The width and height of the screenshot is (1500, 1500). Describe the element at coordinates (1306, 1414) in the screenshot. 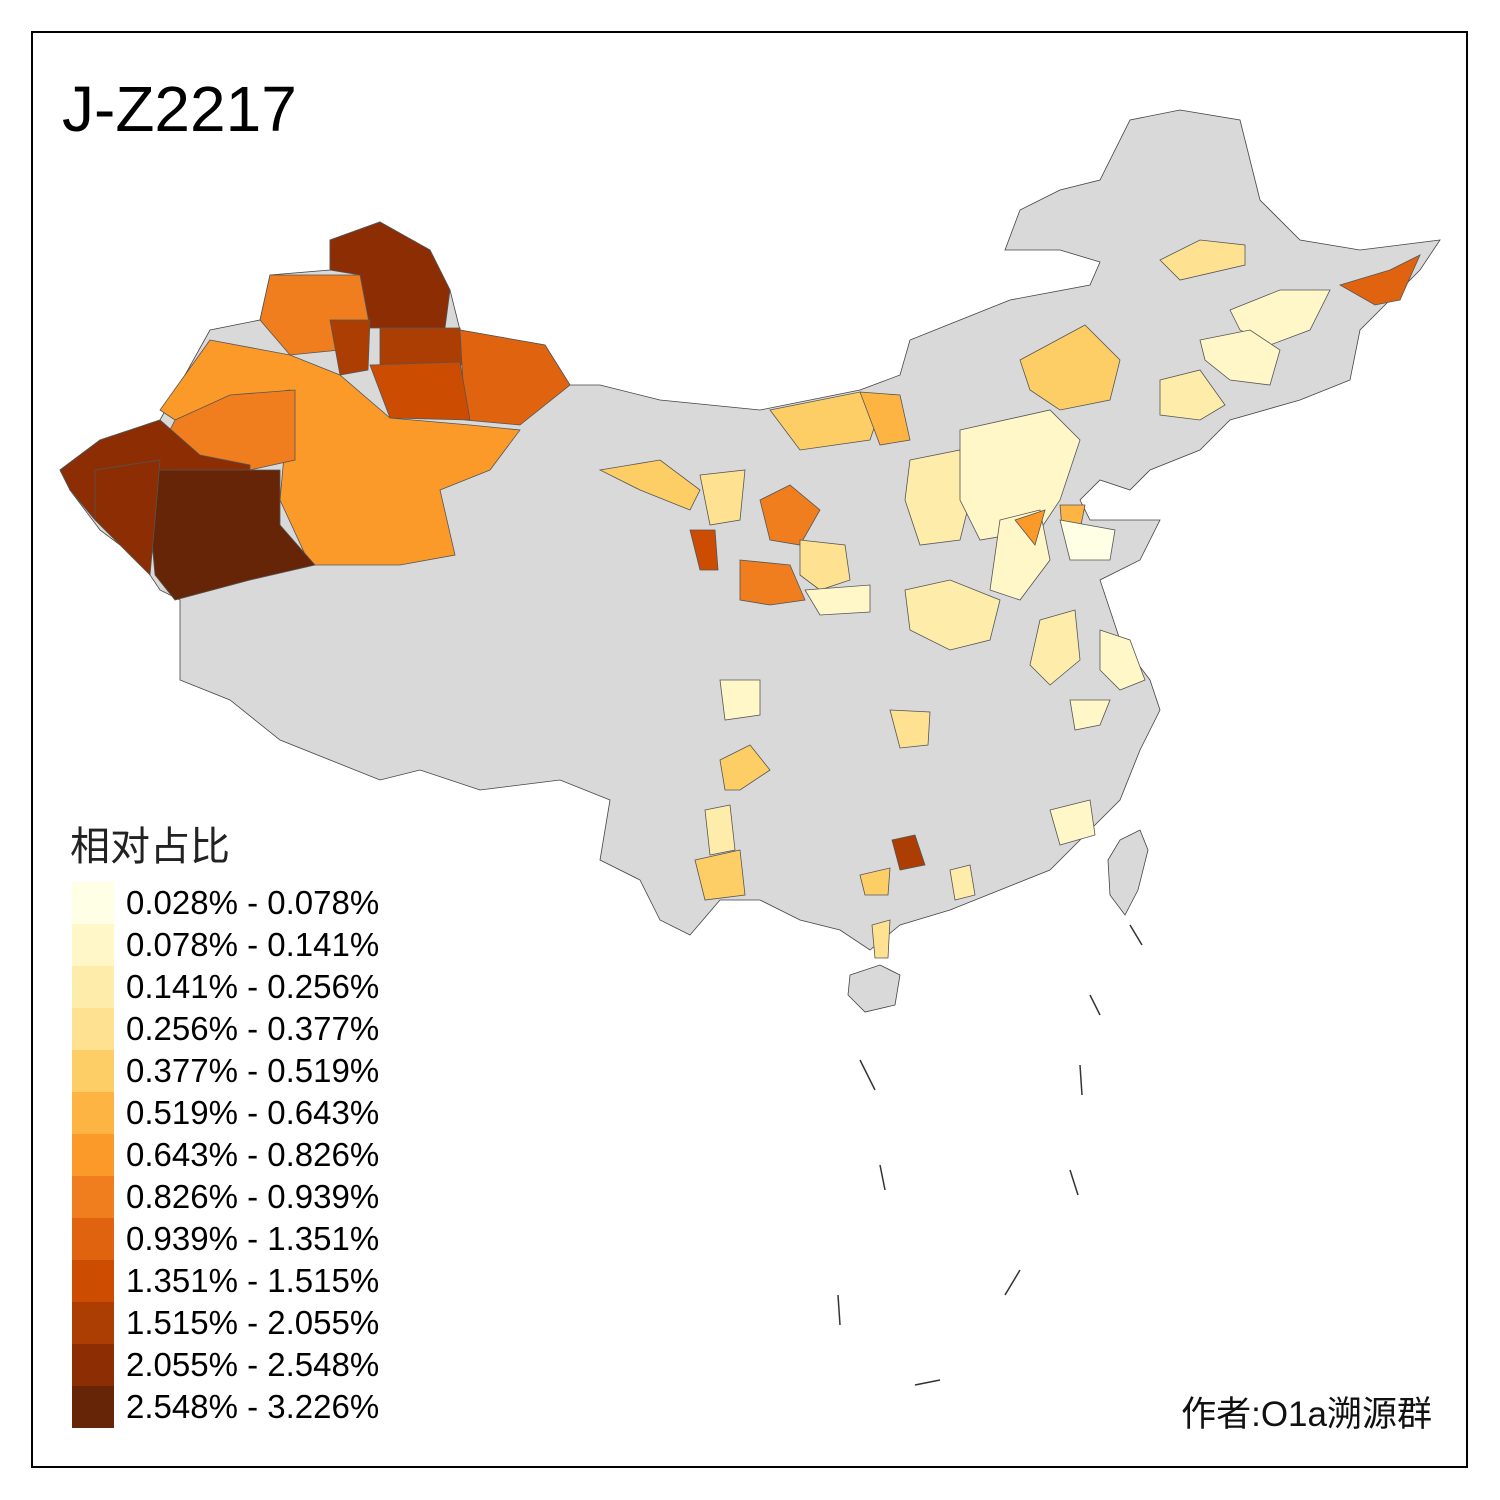

I see `author-credit: 作者:O1a溯源群` at that location.